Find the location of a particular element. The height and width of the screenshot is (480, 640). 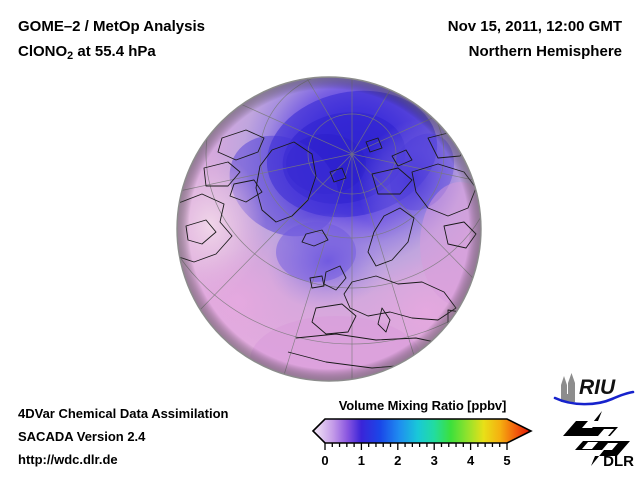

species-title: ClONO2 at 55.4 hPa is located at coordinates (111, 52).